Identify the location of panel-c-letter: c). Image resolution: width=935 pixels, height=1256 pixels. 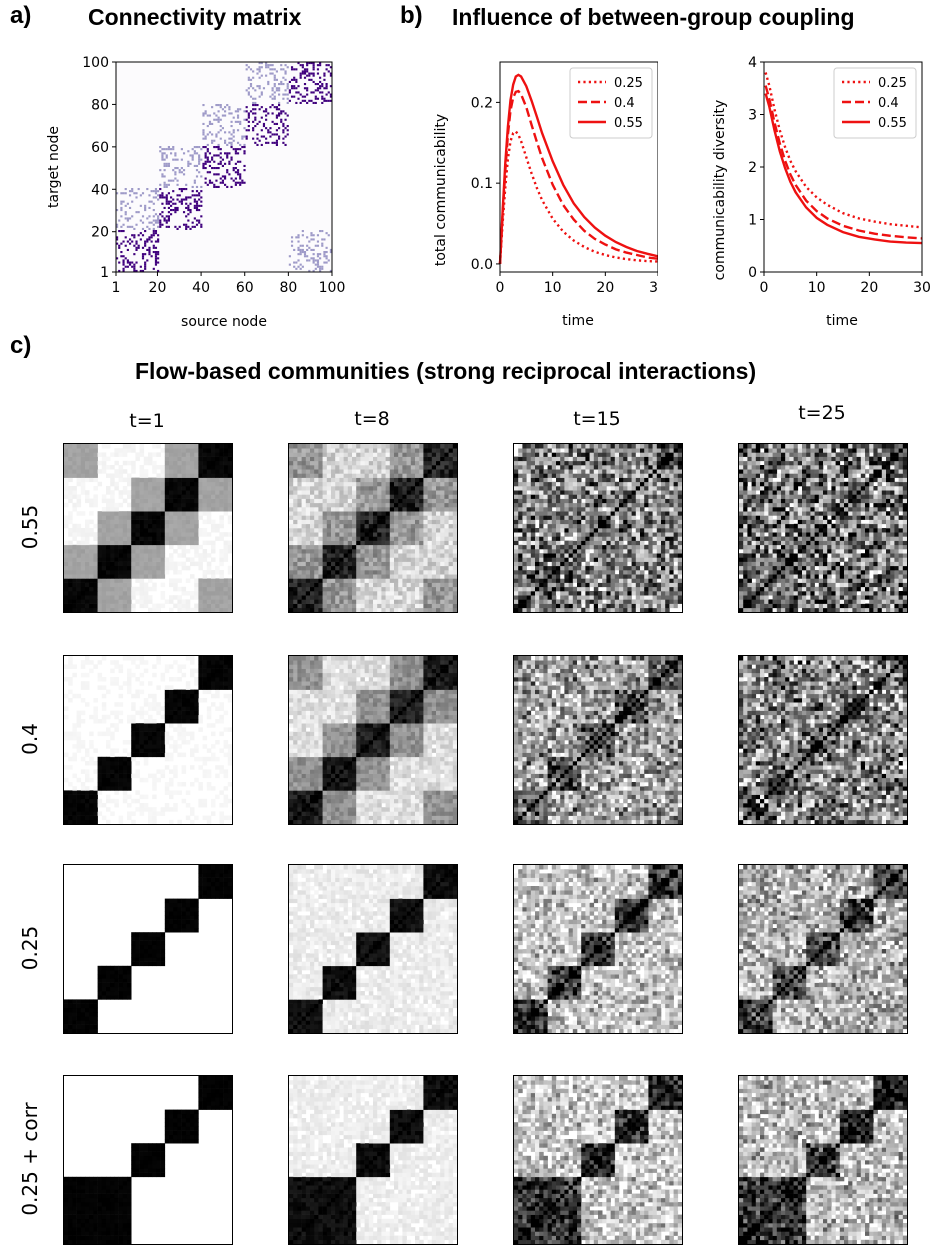
(20, 346).